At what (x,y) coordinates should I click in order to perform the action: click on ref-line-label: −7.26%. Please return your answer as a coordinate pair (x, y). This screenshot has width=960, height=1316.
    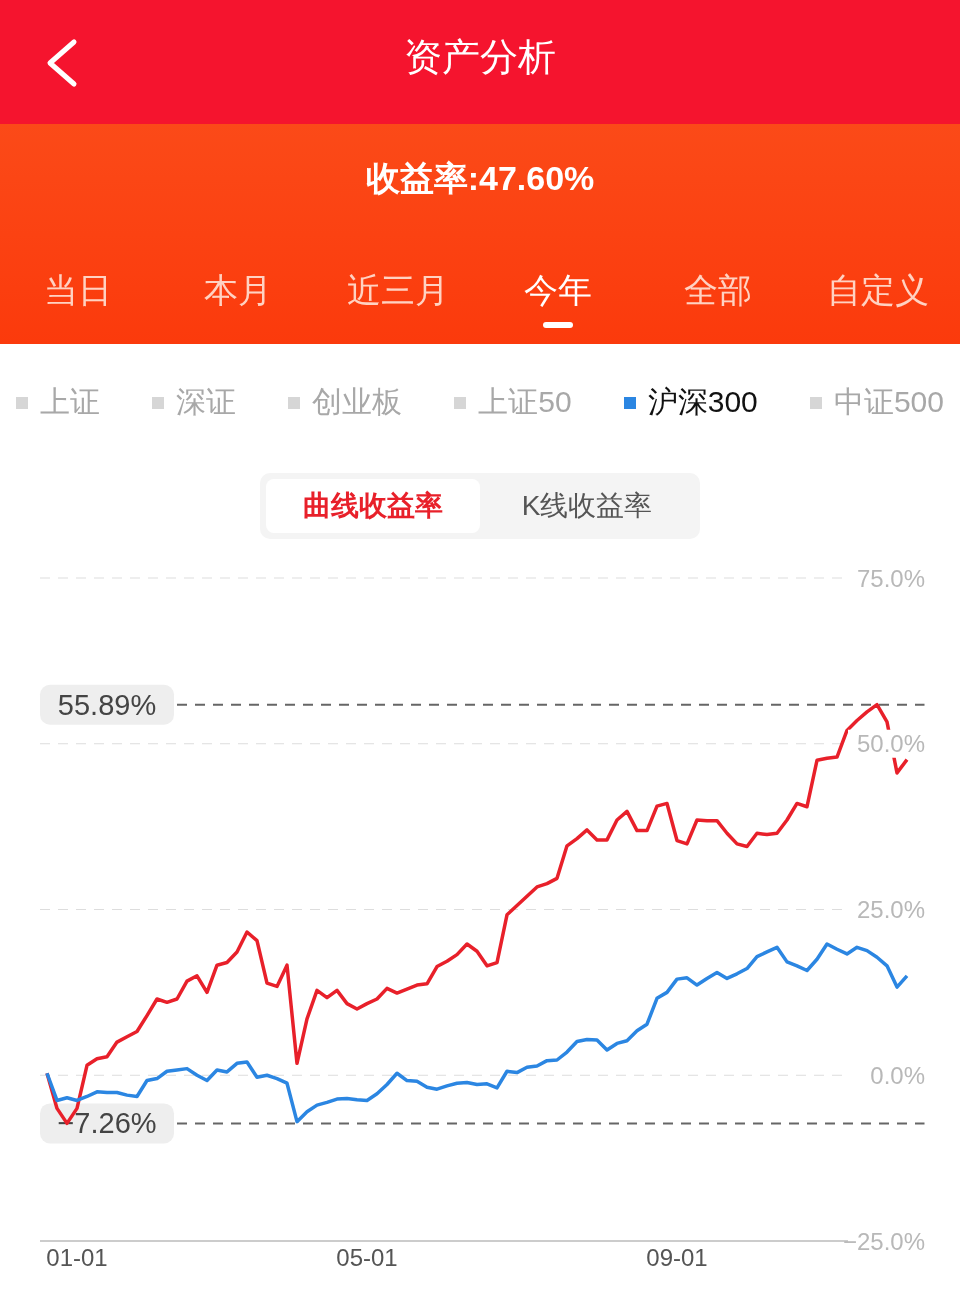
    Looking at the image, I should click on (107, 1123).